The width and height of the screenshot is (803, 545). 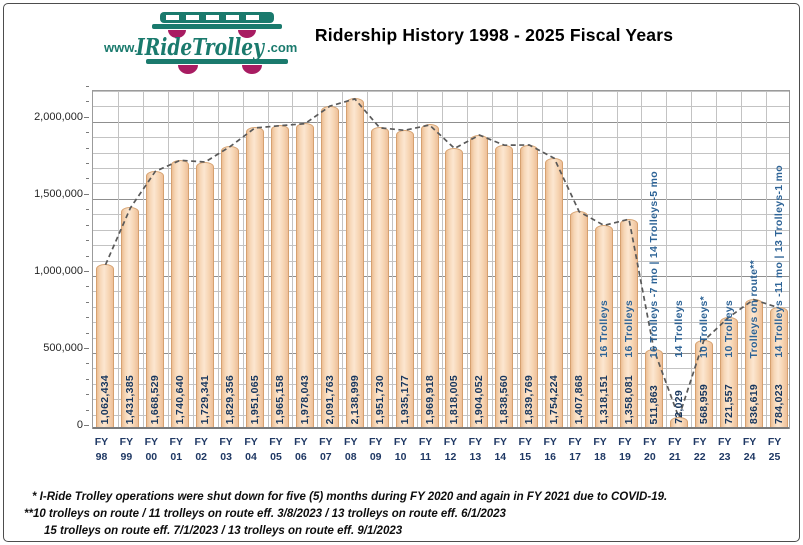 What do you see at coordinates (226, 449) in the screenshot?
I see `x-tick-label: FY 03` at bounding box center [226, 449].